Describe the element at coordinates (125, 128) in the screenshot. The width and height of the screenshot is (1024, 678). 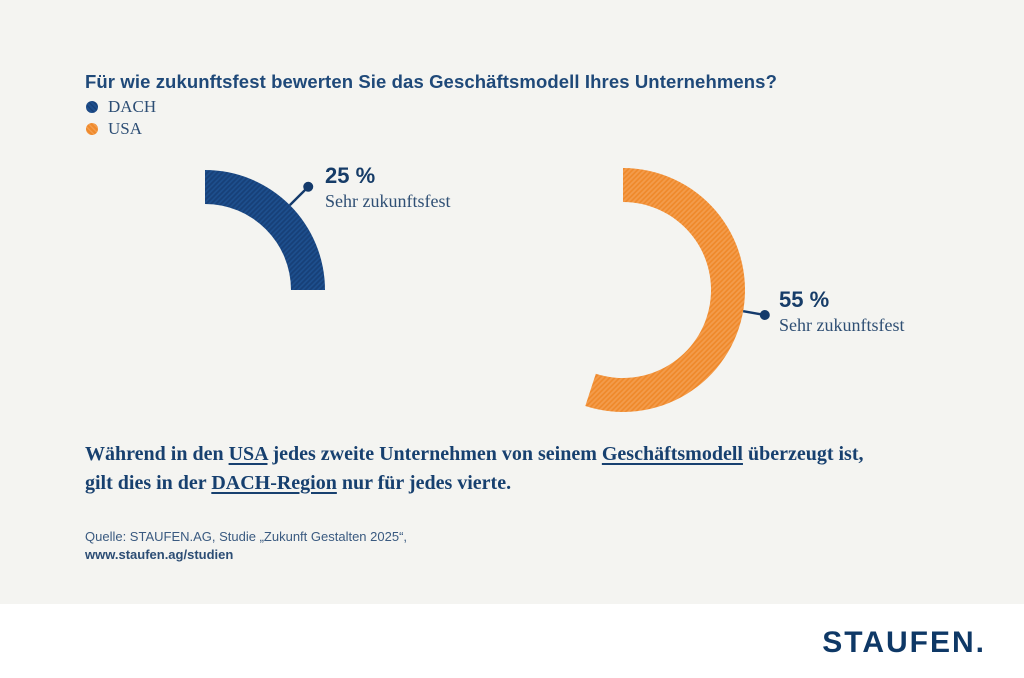
I see `legend-label-usa: USA` at that location.